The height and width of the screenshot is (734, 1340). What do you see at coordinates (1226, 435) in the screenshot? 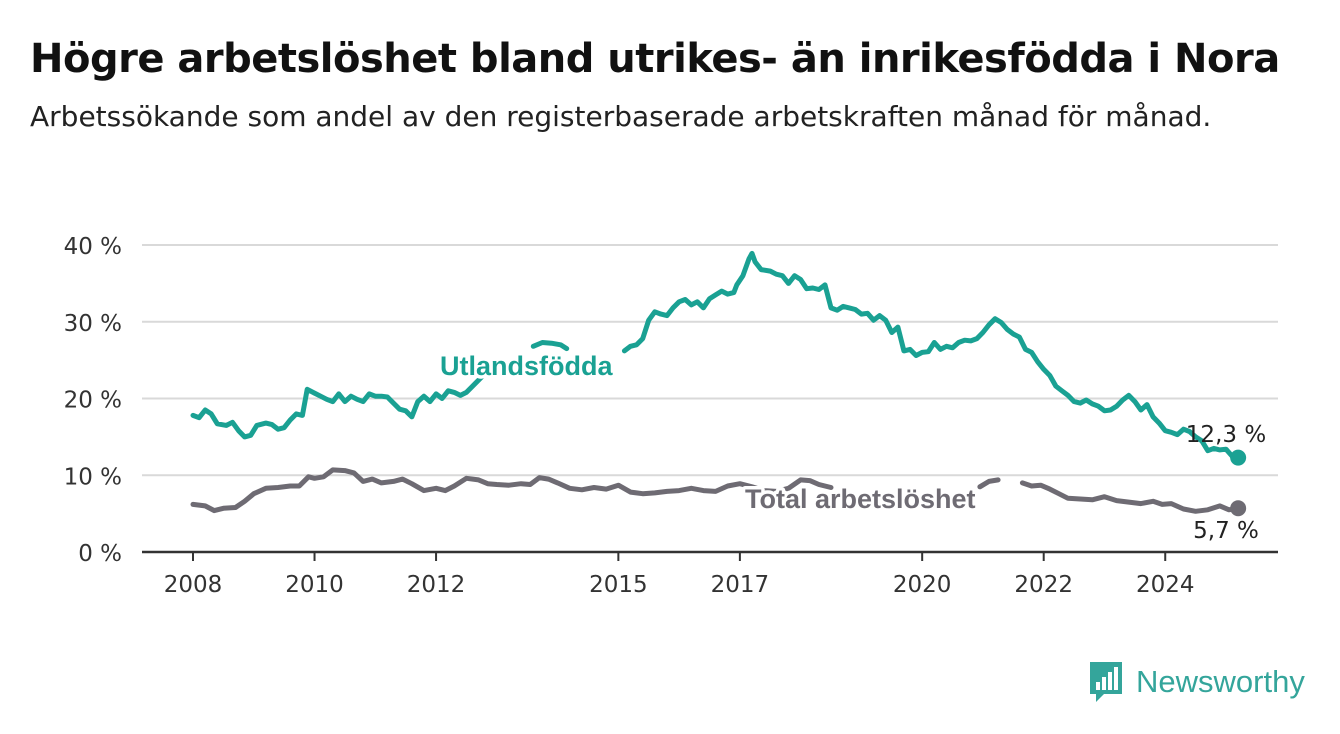
I see `end-value-label-utlandsf-dda: 12,3 %` at bounding box center [1226, 435].